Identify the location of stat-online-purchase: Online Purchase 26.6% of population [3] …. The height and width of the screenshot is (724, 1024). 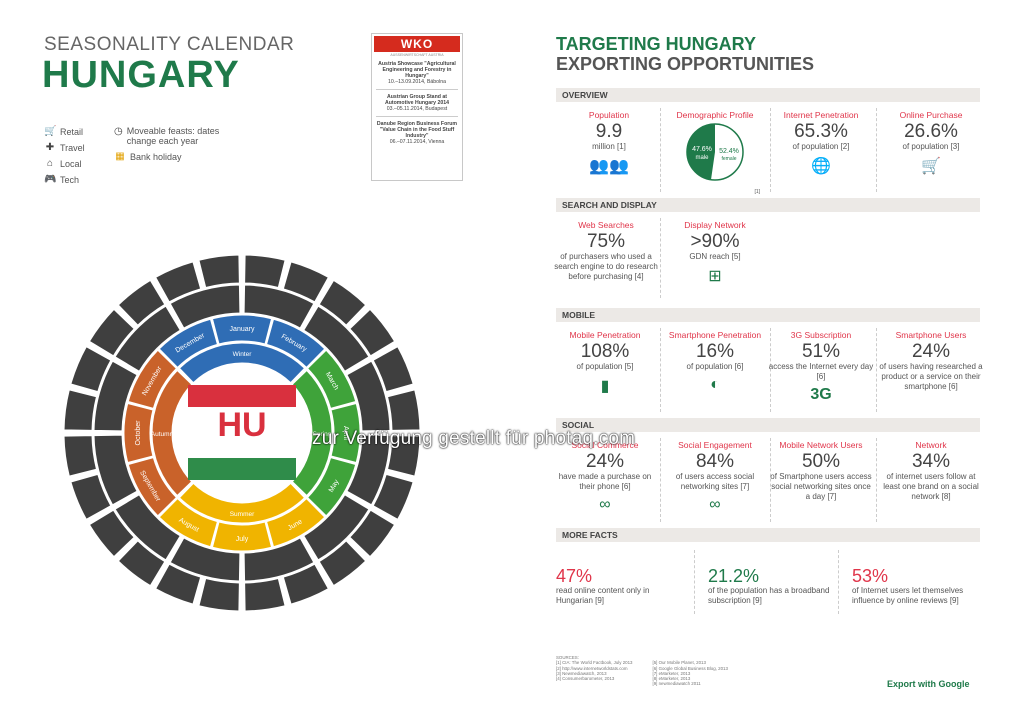
(931, 143).